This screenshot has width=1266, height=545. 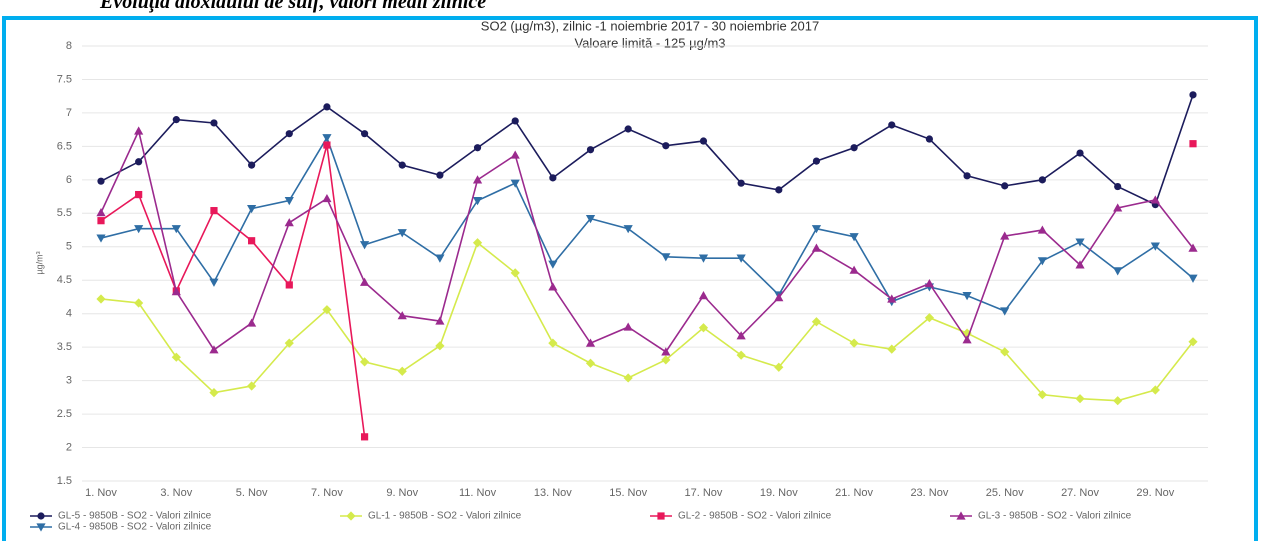 I want to click on x-tick-label: 25. Nov, so click(x=1005, y=493).